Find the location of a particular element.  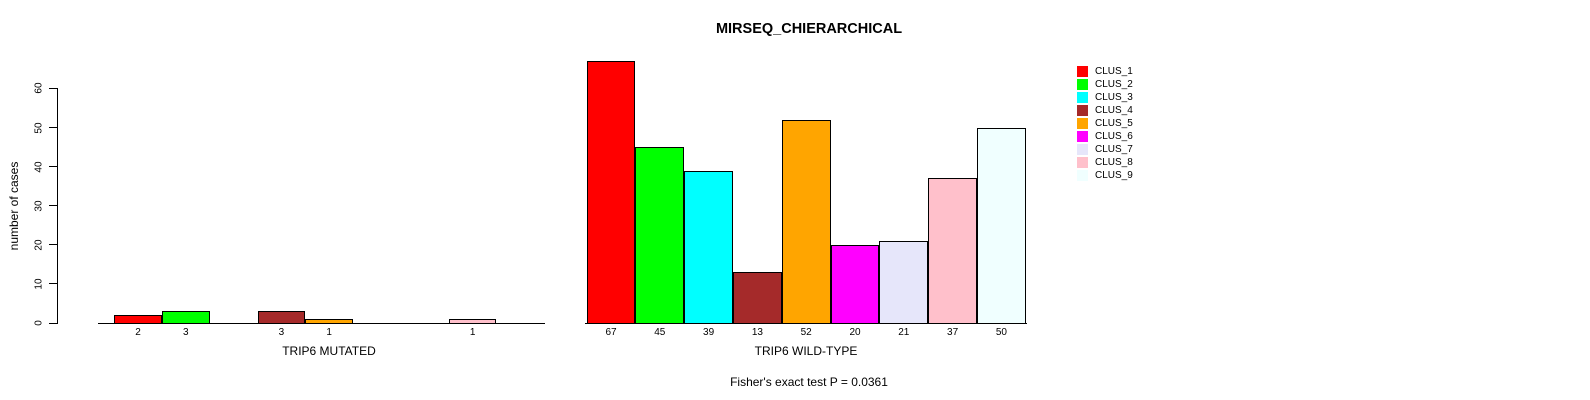

chart-title: MIRSEQ_CHIERARCHICAL is located at coordinates (809, 29).